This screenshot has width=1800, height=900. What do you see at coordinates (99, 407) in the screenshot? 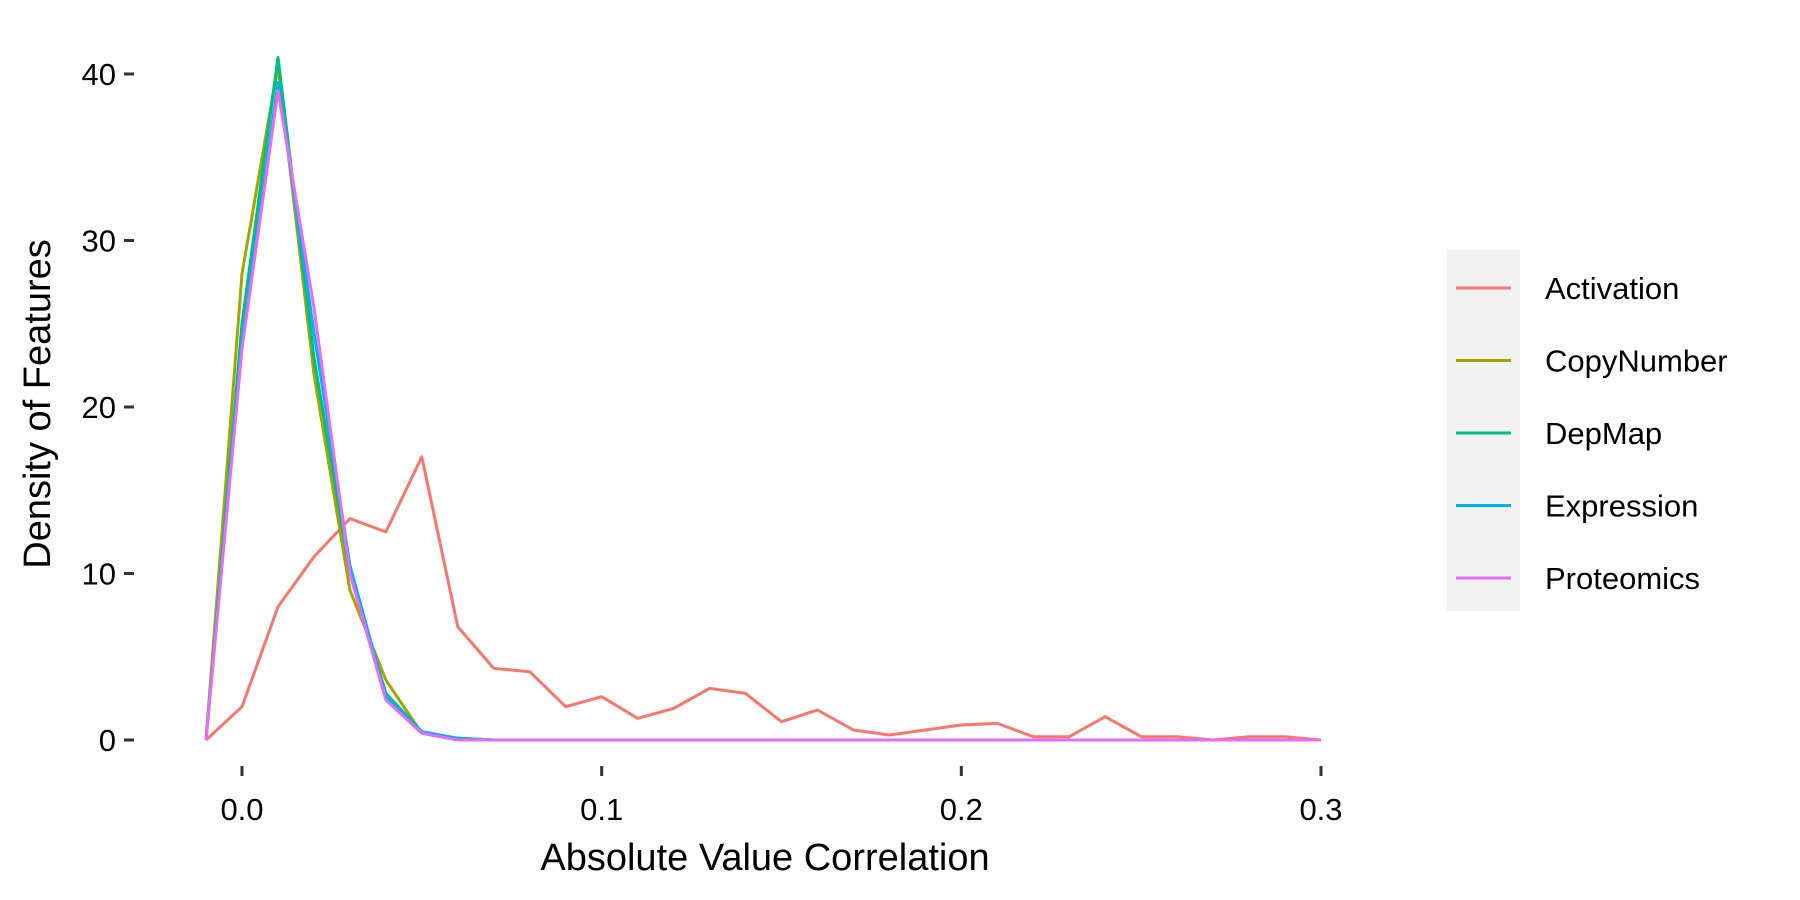
I see `y-tick-label: 20` at bounding box center [99, 407].